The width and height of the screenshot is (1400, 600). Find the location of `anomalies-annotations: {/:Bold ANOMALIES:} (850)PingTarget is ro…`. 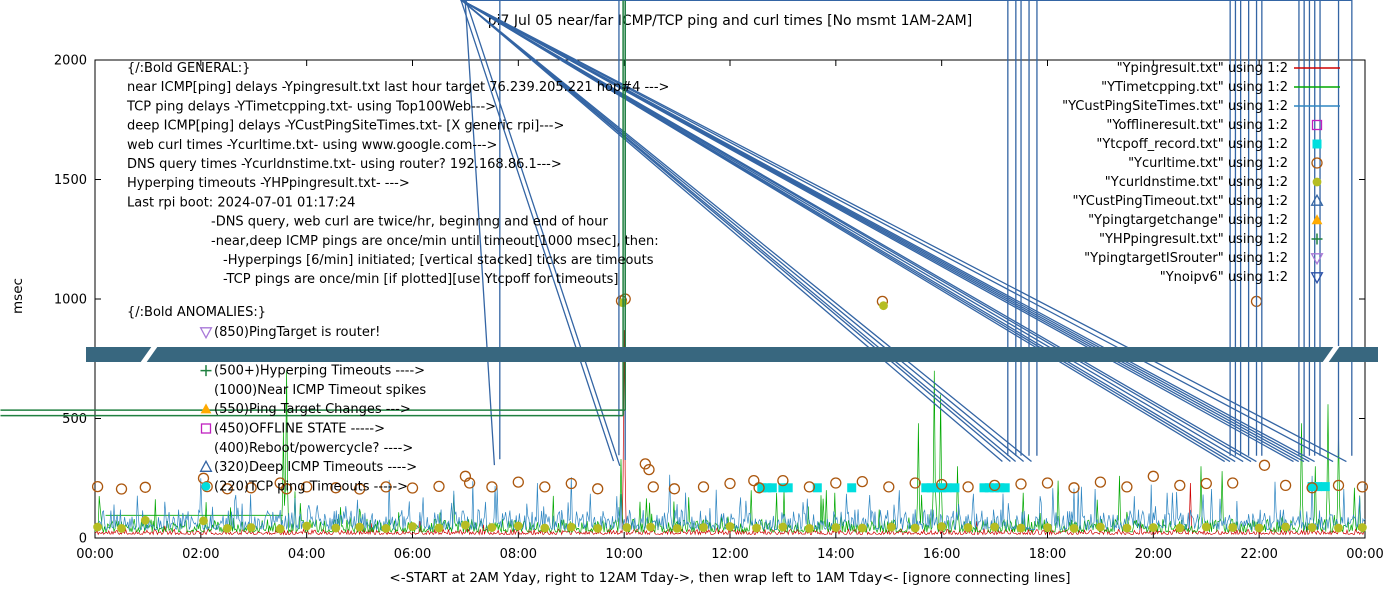

anomalies-annotations: {/:Bold ANOMALIES:} (850)PingTarget is ro… is located at coordinates (276, 399).